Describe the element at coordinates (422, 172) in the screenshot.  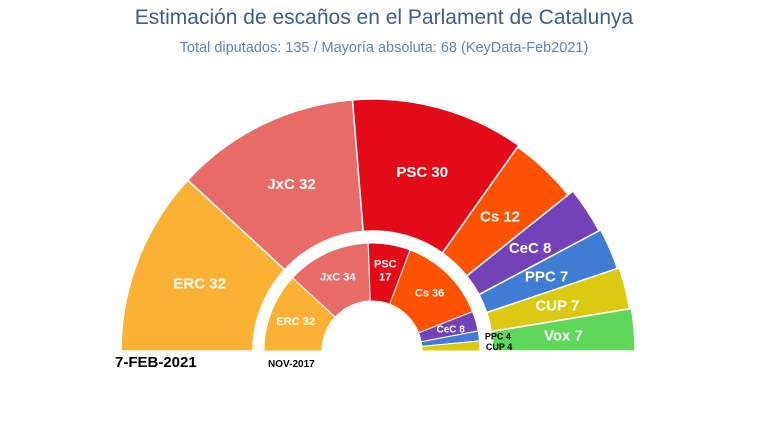
I see `segment-label-psc: PSC 30` at that location.